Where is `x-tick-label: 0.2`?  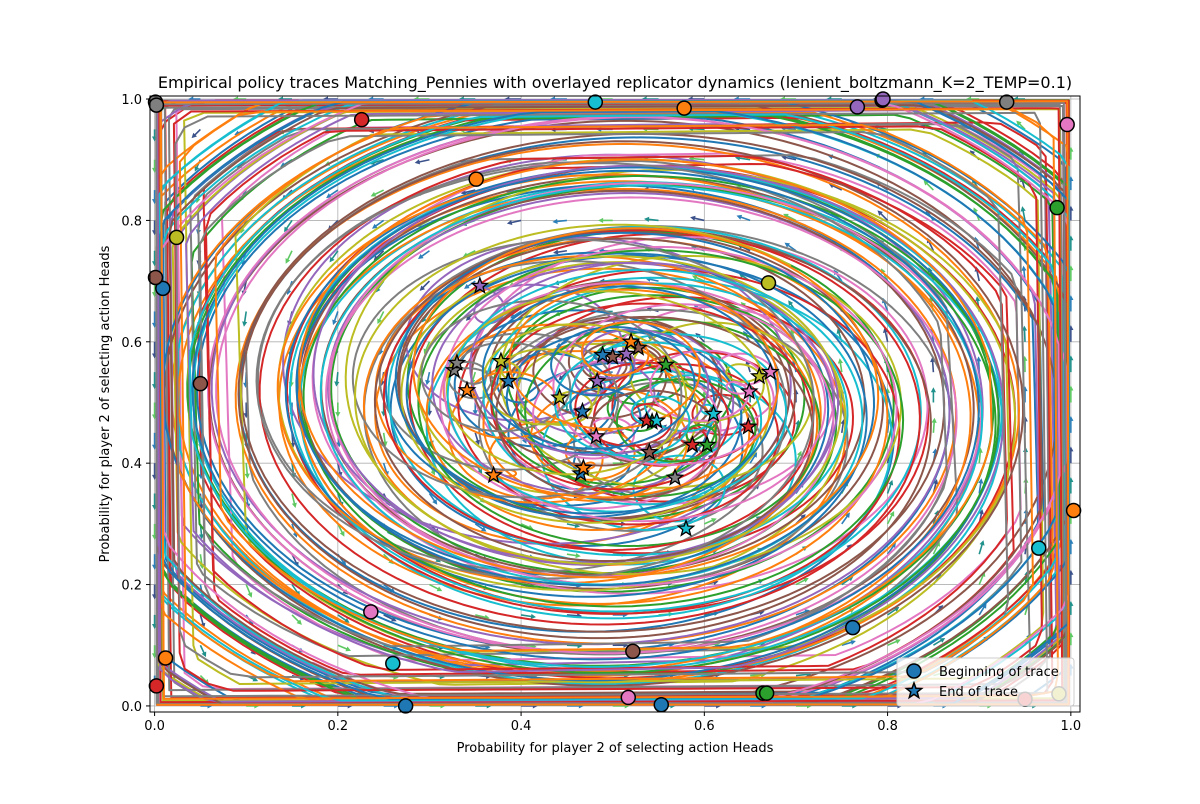 x-tick-label: 0.2 is located at coordinates (337, 726).